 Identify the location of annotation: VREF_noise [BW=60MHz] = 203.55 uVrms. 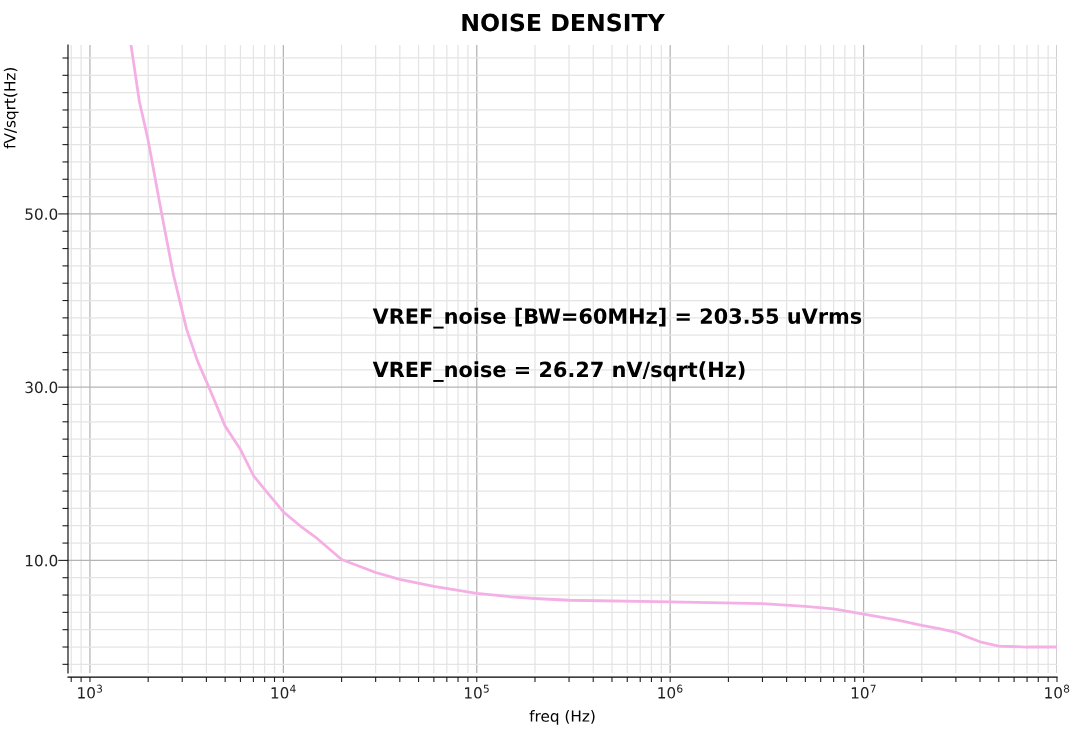
(617, 318).